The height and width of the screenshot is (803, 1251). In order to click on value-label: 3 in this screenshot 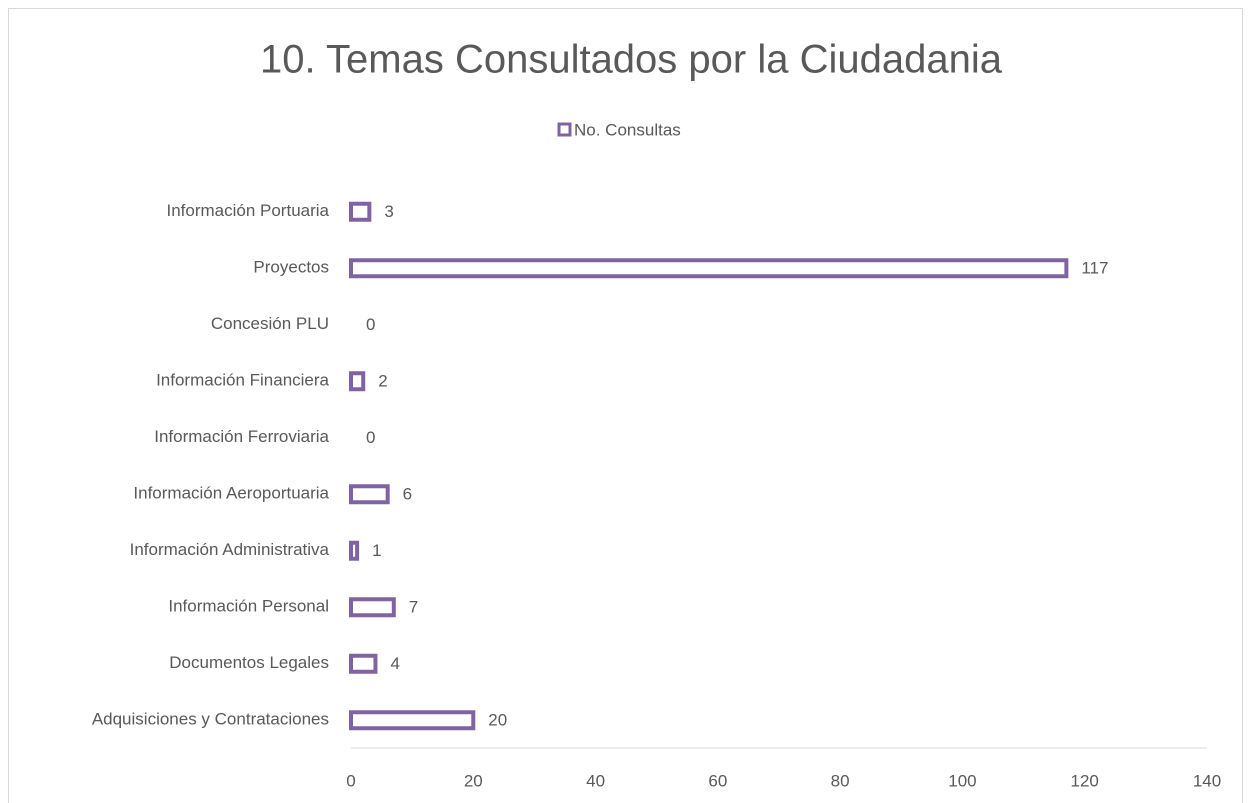, I will do `click(388, 211)`.